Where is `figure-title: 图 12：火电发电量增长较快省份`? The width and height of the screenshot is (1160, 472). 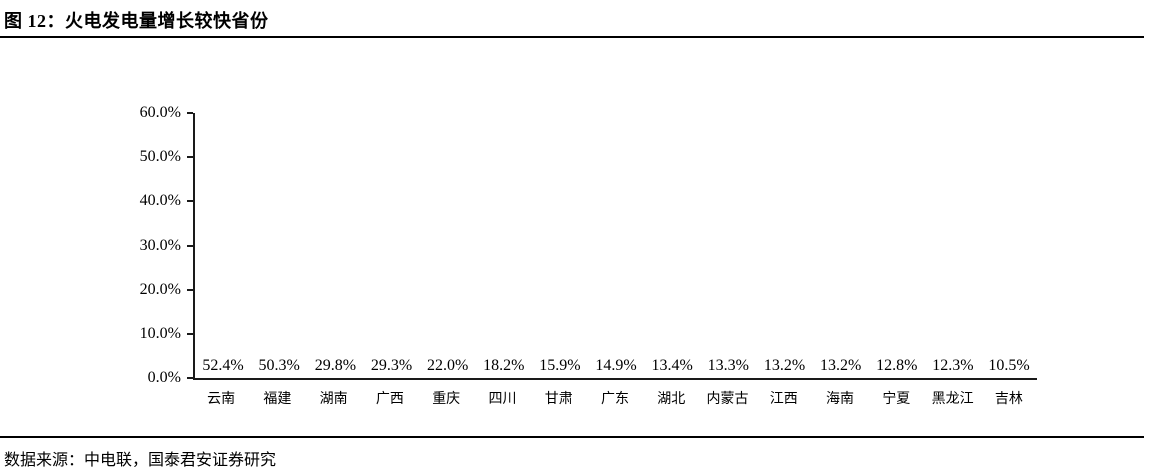 figure-title: 图 12：火电发电量增长较快省份 is located at coordinates (136, 21).